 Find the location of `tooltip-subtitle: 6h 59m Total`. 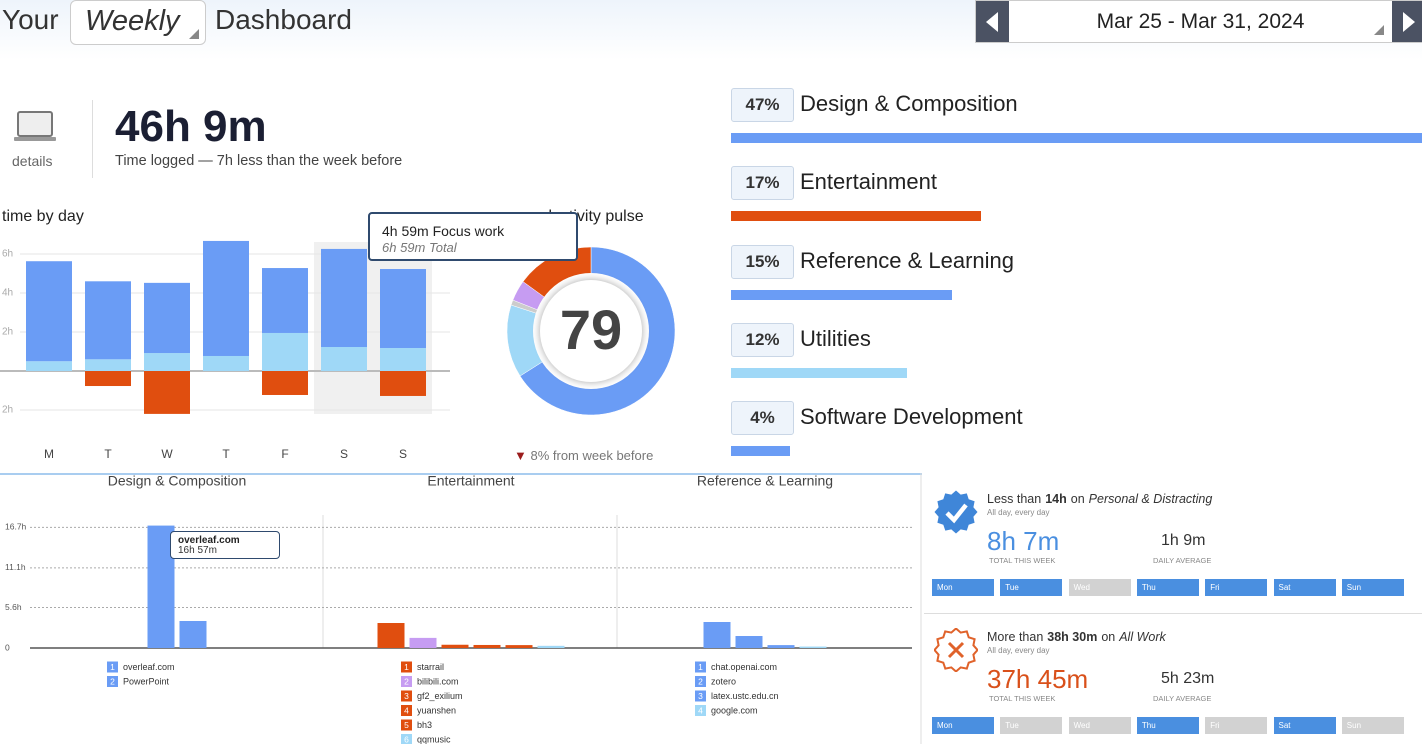

tooltip-subtitle: 6h 59m Total is located at coordinates (419, 247).